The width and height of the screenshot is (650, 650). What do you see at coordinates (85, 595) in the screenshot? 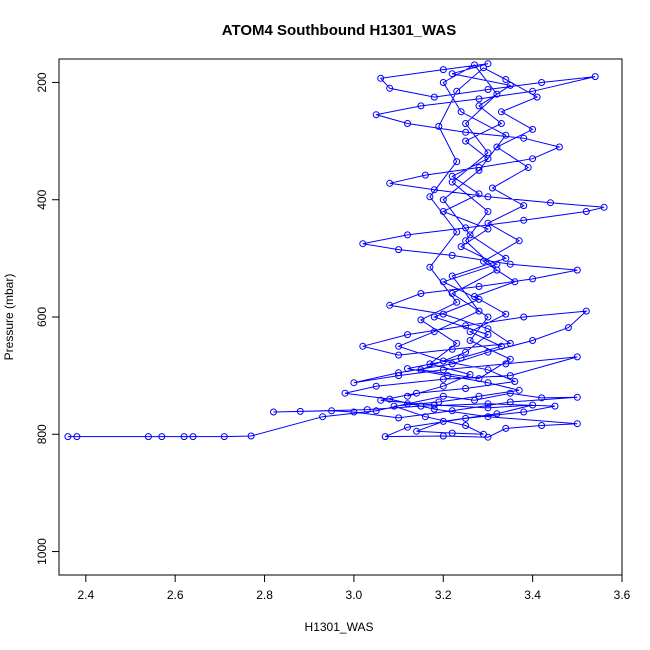
I see `x-tick-label: 2.4` at bounding box center [85, 595].